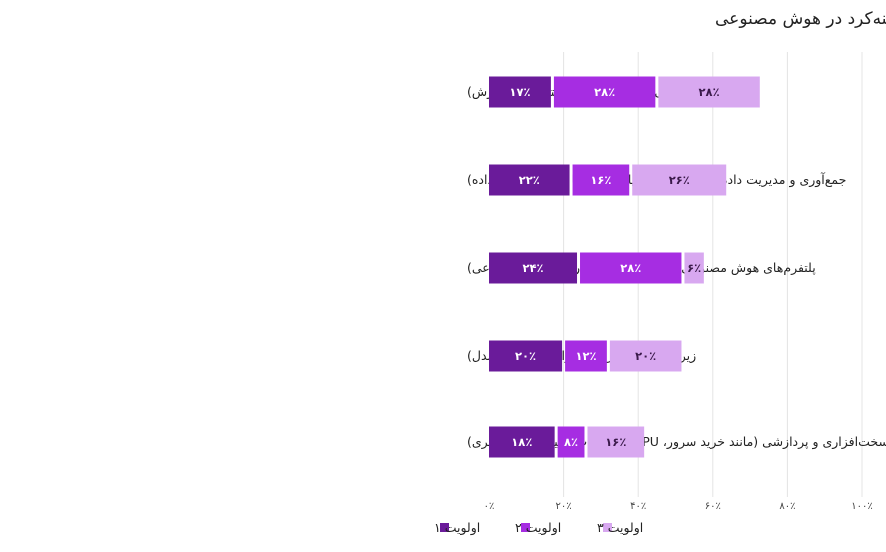 This screenshot has height=552, width=886. I want to click on bar-value-label: ۸٪, so click(571, 442).